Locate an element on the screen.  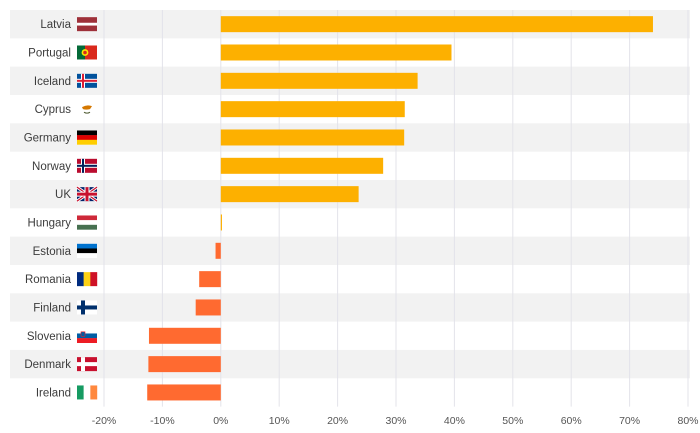
category-label: Ireland is located at coordinates (53, 393).